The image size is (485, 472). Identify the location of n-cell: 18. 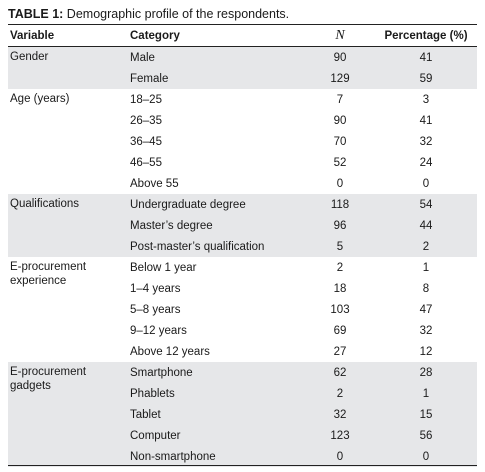
(340, 288).